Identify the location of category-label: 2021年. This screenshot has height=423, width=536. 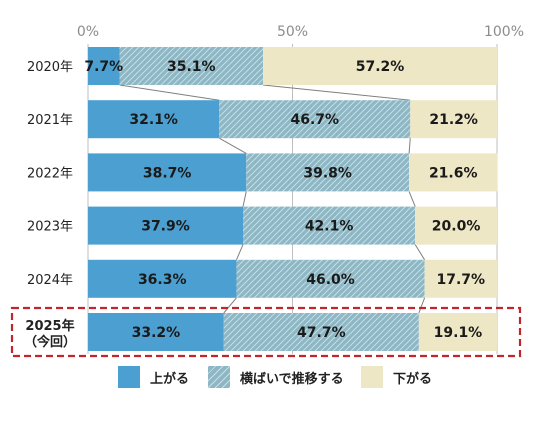
(50, 120).